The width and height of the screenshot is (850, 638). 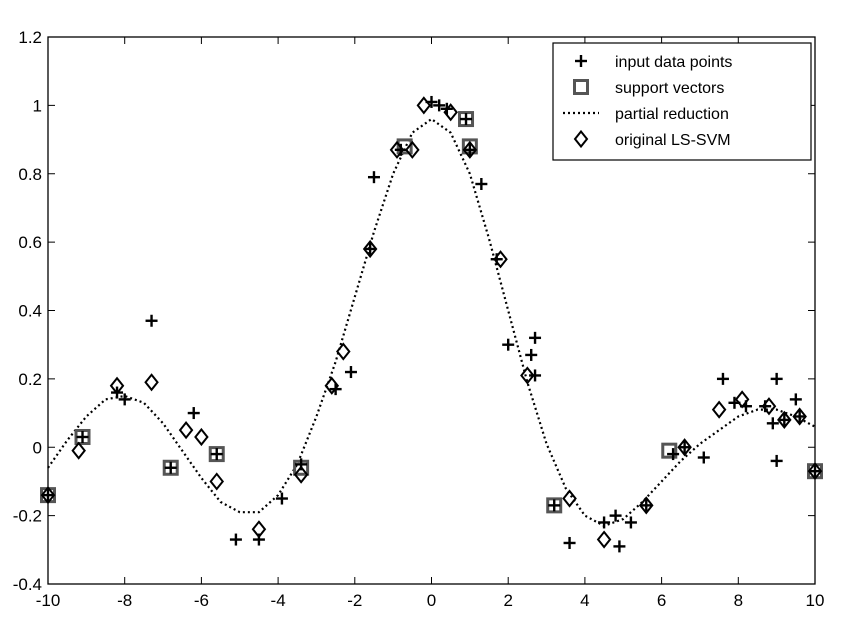 I want to click on legend-label: input data points, so click(x=673, y=62).